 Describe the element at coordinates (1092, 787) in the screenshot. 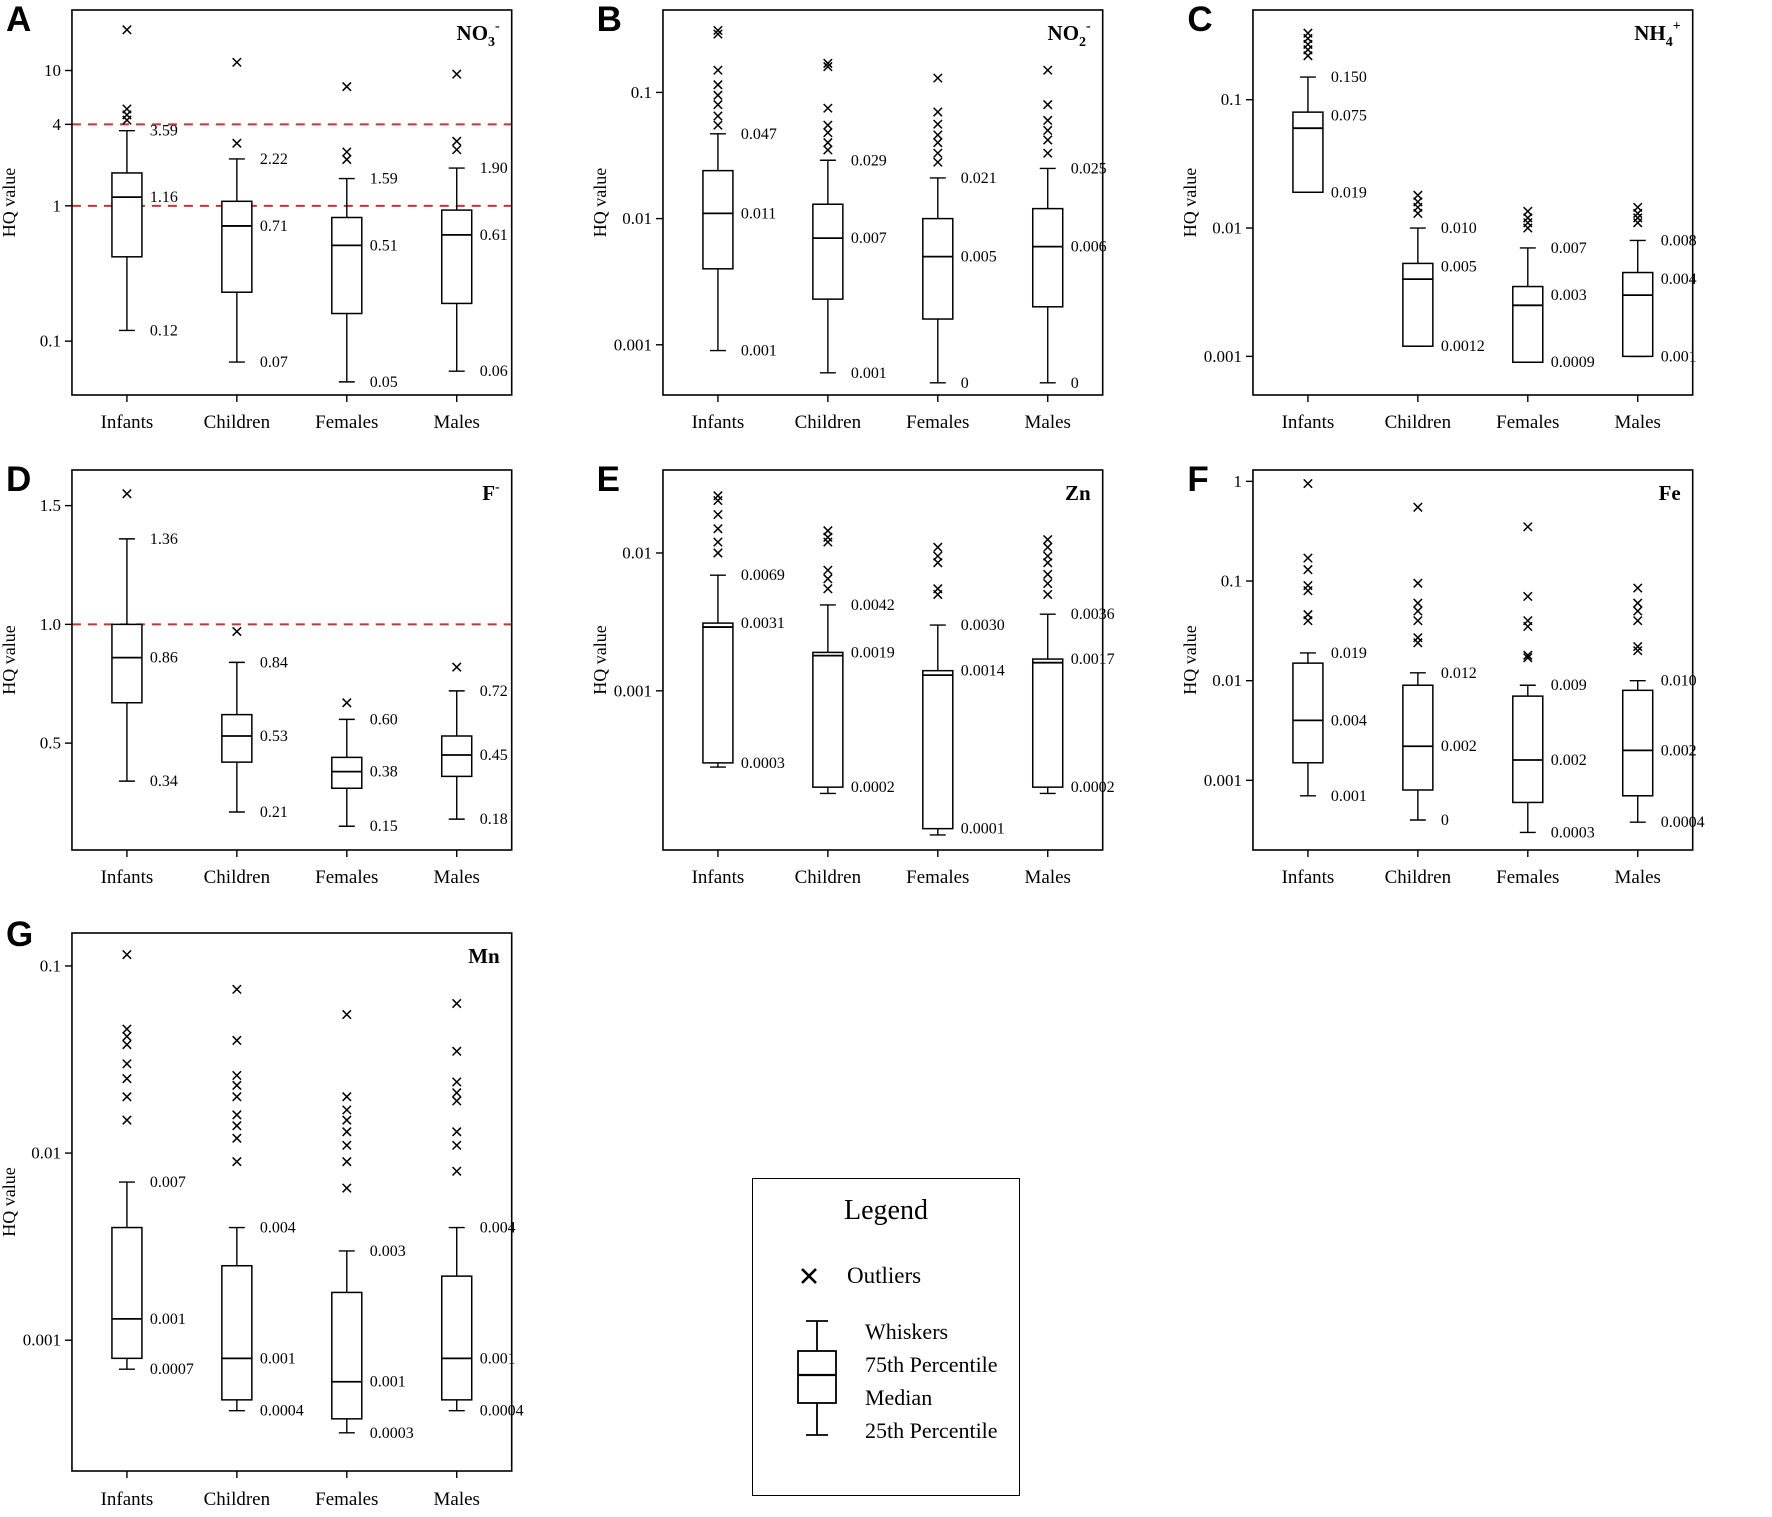

I see `value-label: 0.0002` at that location.